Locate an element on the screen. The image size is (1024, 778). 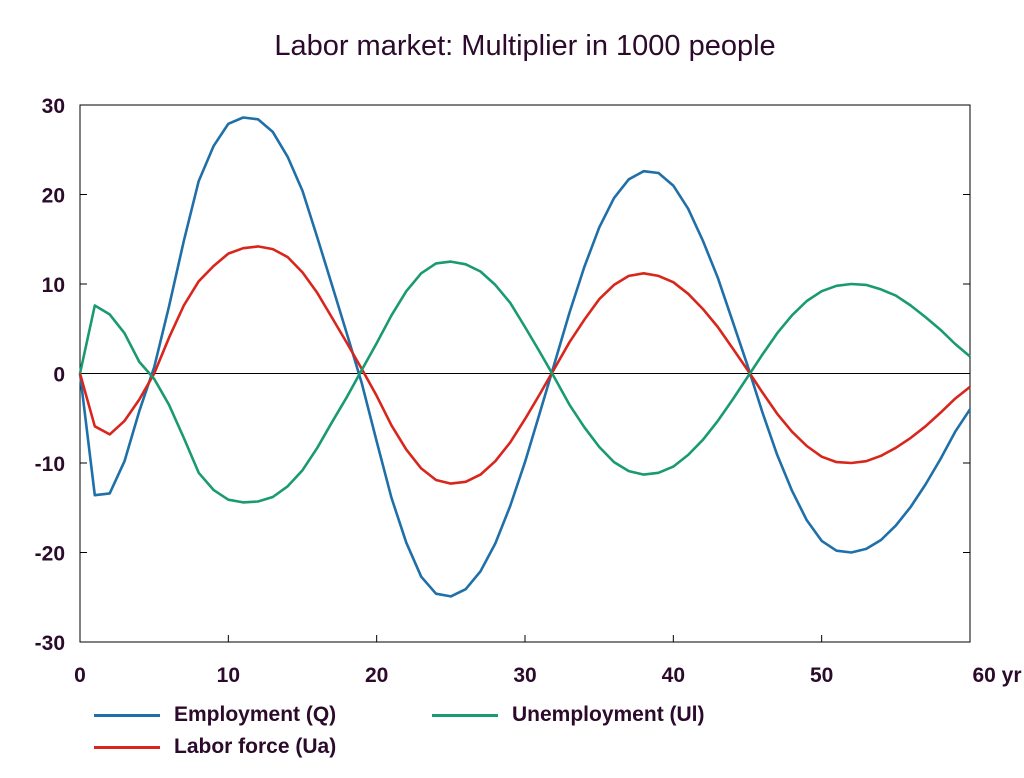
x-tick-label: 20 is located at coordinates (376, 675).